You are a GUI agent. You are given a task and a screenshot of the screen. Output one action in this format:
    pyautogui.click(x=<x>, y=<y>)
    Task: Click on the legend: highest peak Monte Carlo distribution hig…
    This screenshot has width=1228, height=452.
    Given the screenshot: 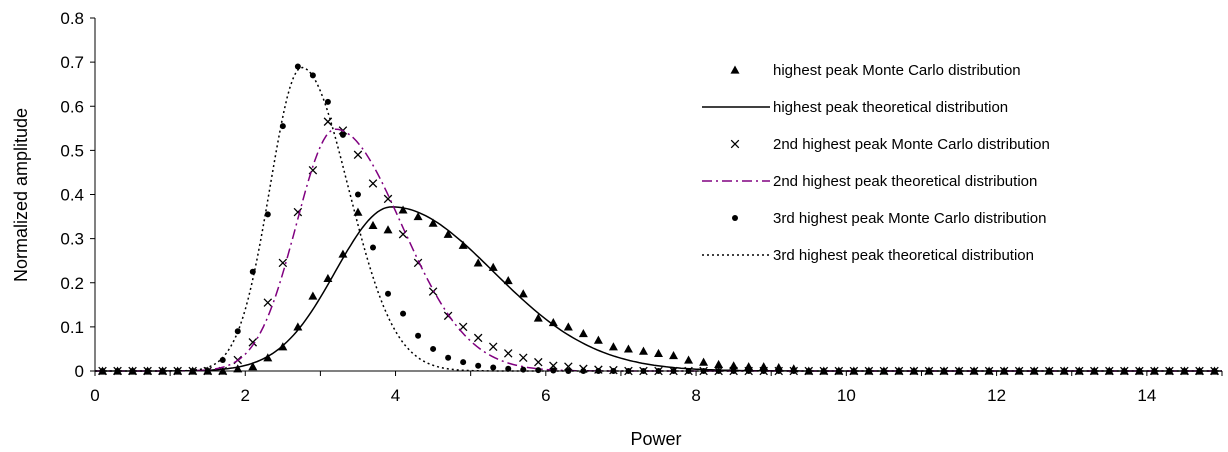 What is the action you would take?
    pyautogui.click(x=876, y=163)
    